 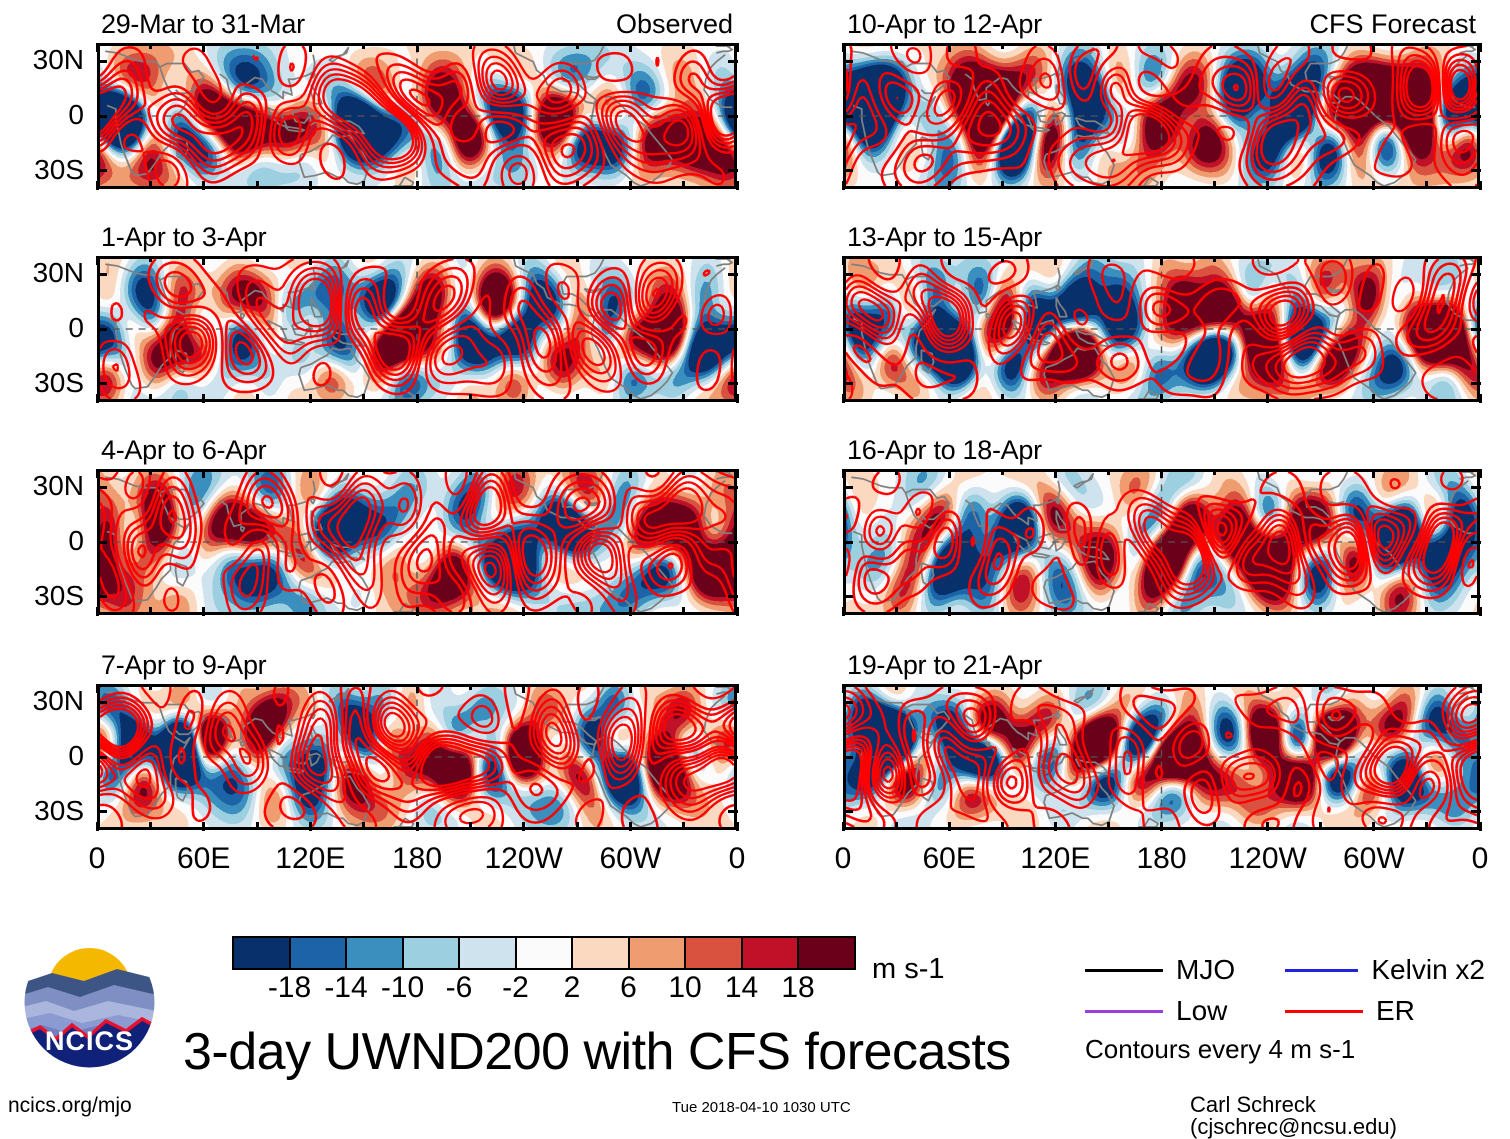 What do you see at coordinates (70, 1105) in the screenshot?
I see `footer-site-link: ncics.org/mjo` at bounding box center [70, 1105].